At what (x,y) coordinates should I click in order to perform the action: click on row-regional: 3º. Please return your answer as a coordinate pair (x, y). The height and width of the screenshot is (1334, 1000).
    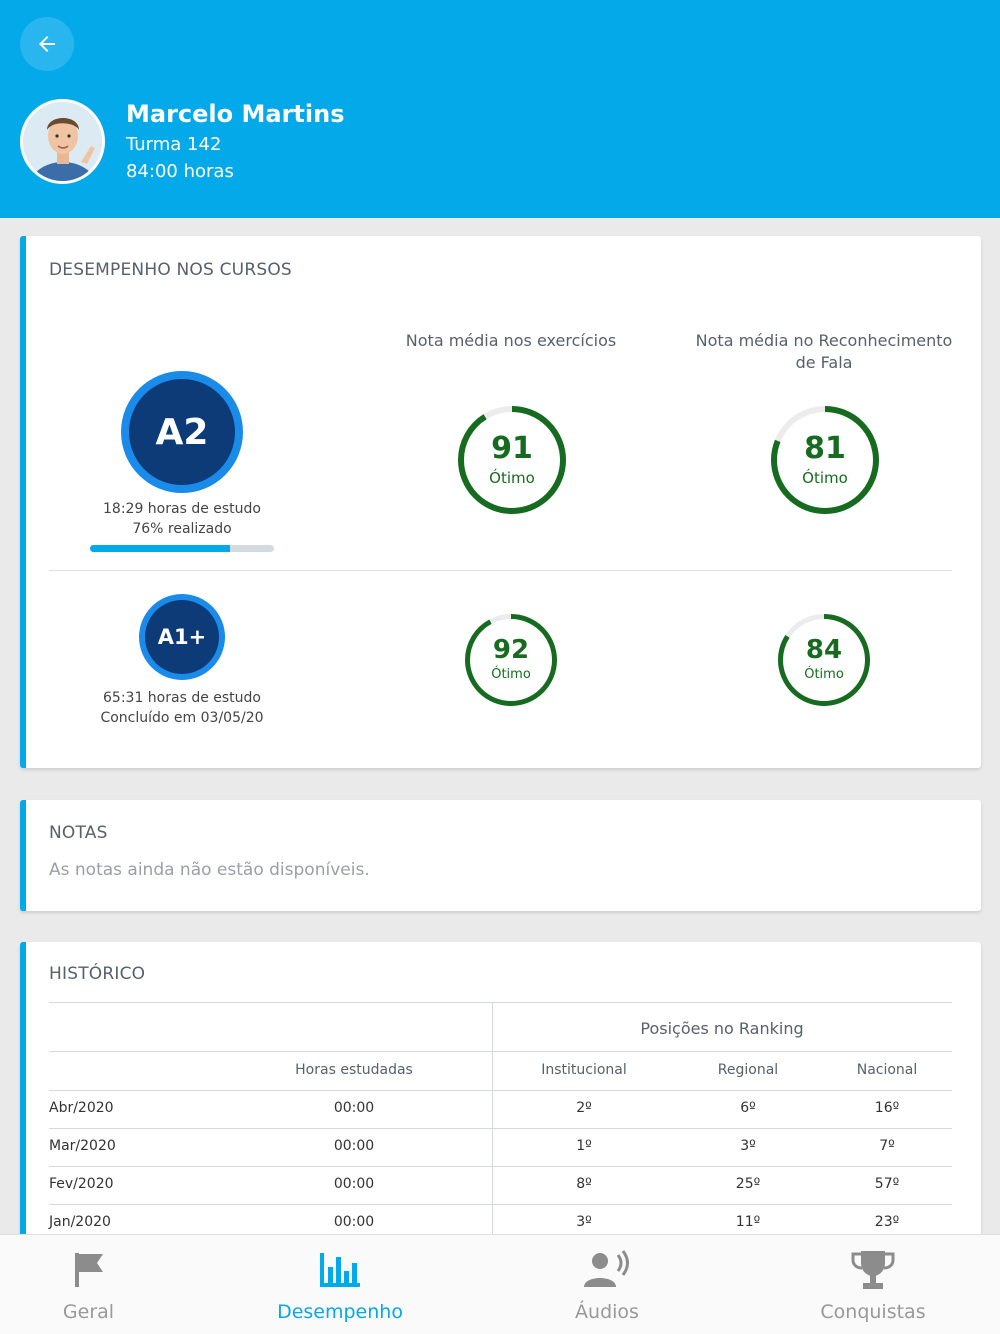
    Looking at the image, I should click on (748, 1146).